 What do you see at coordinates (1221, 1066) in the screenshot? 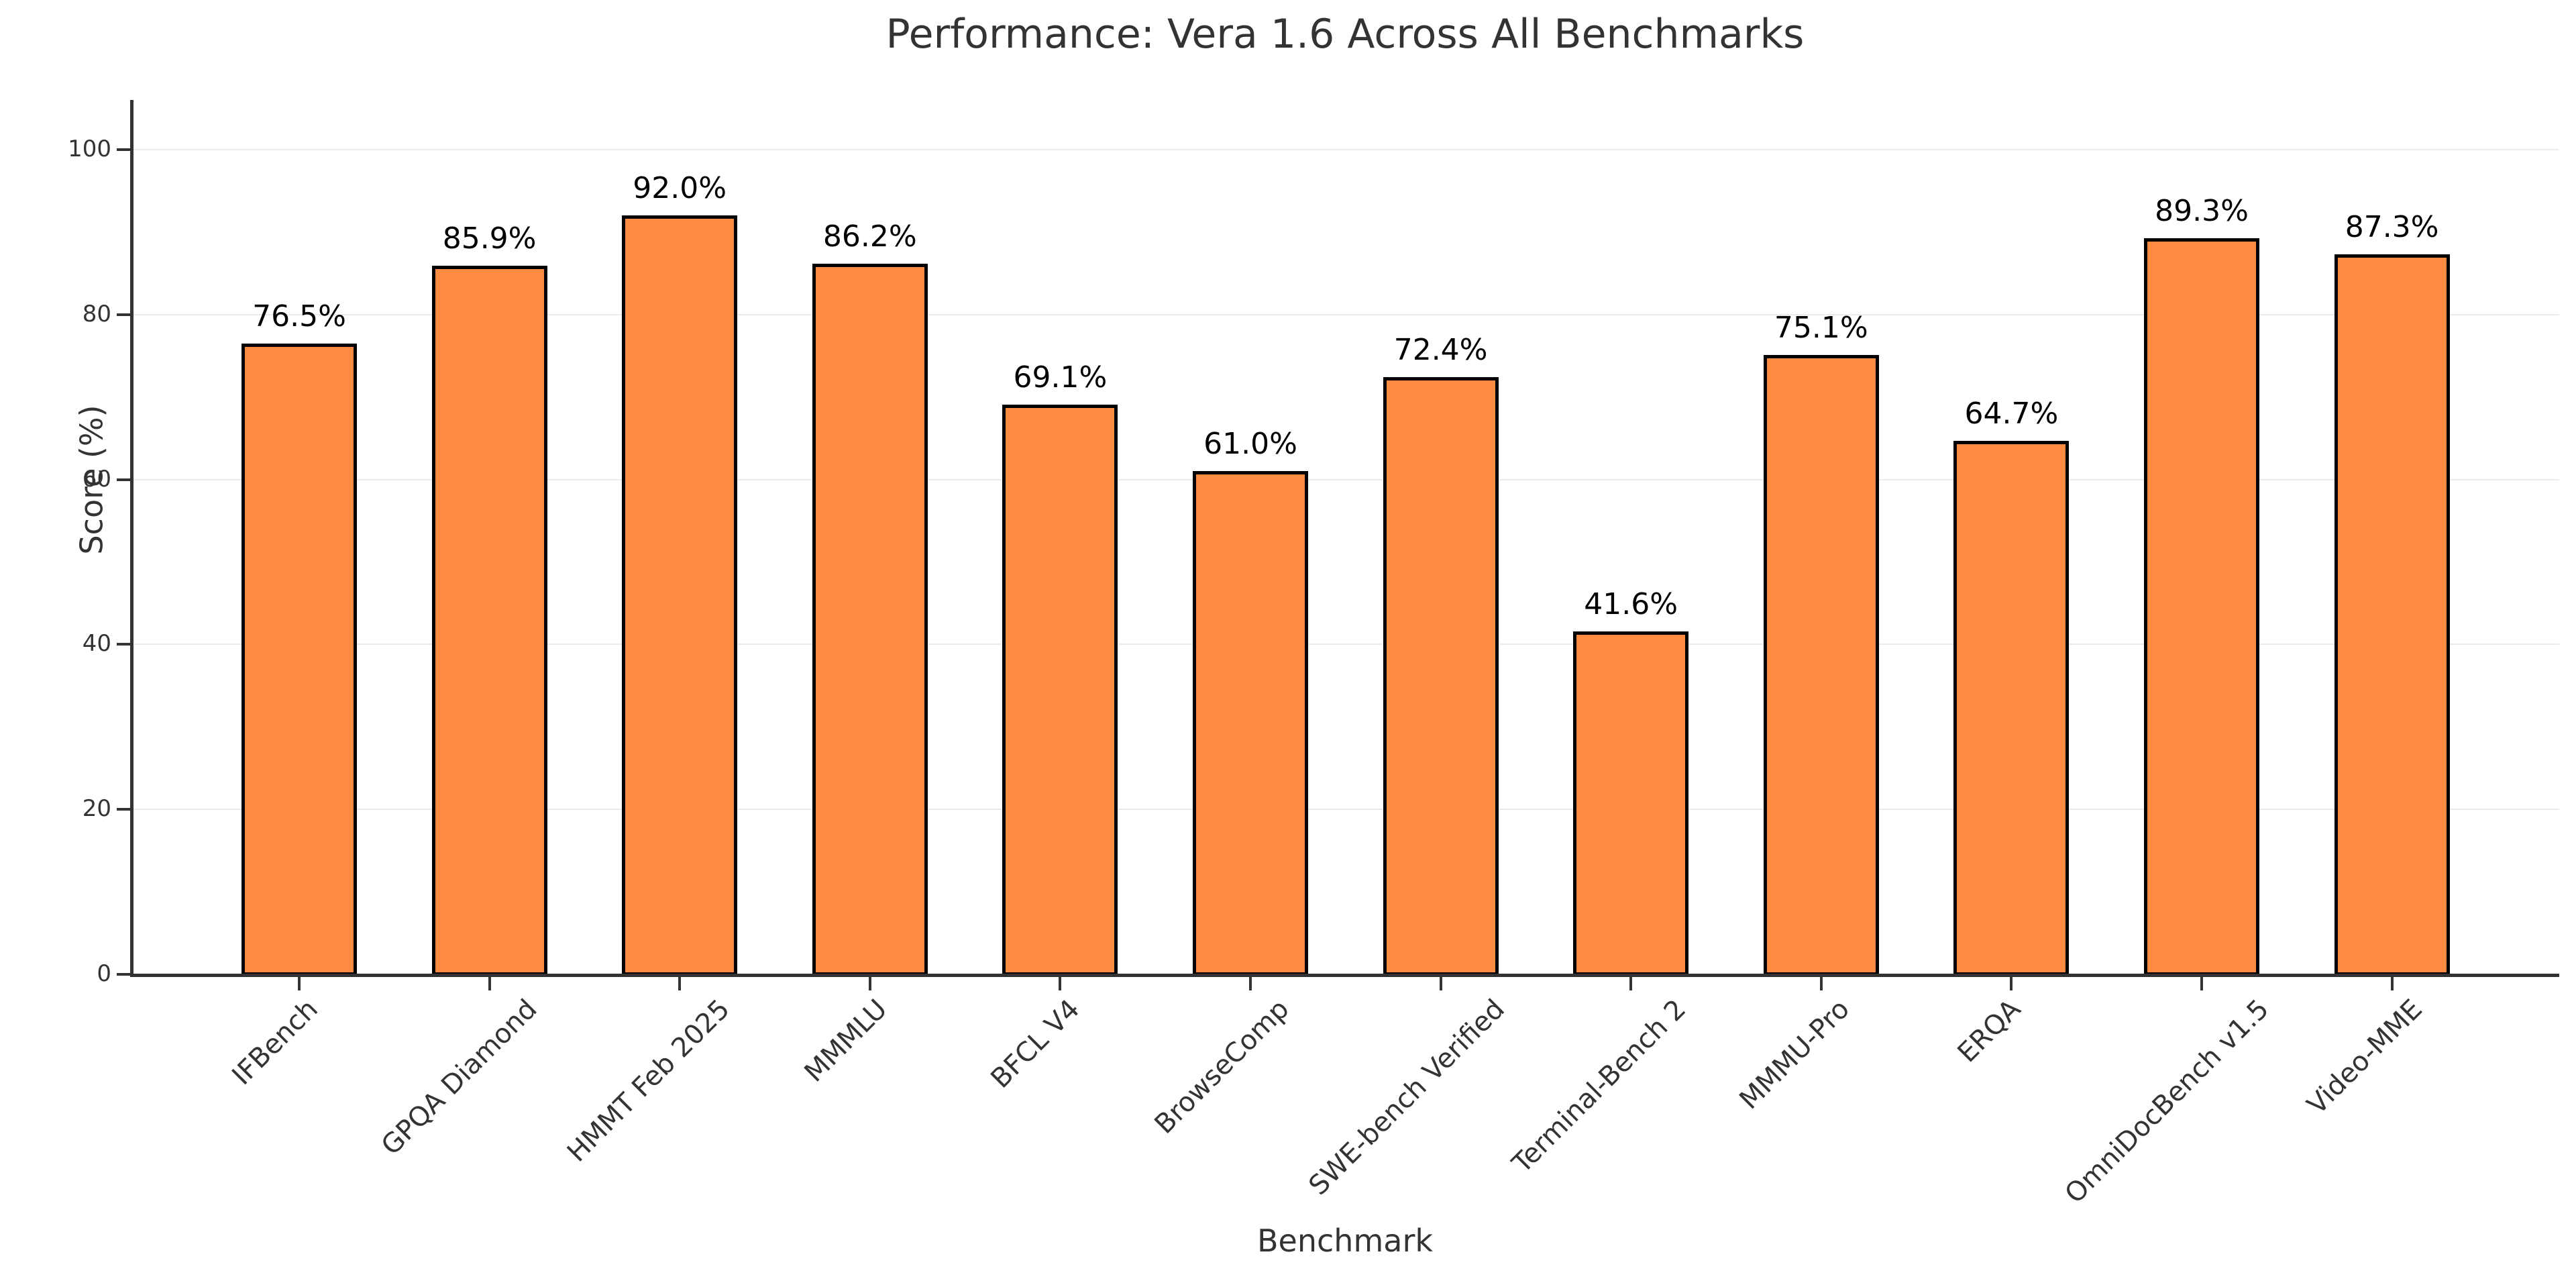
I see `x-tick-label: BrowseComp` at bounding box center [1221, 1066].